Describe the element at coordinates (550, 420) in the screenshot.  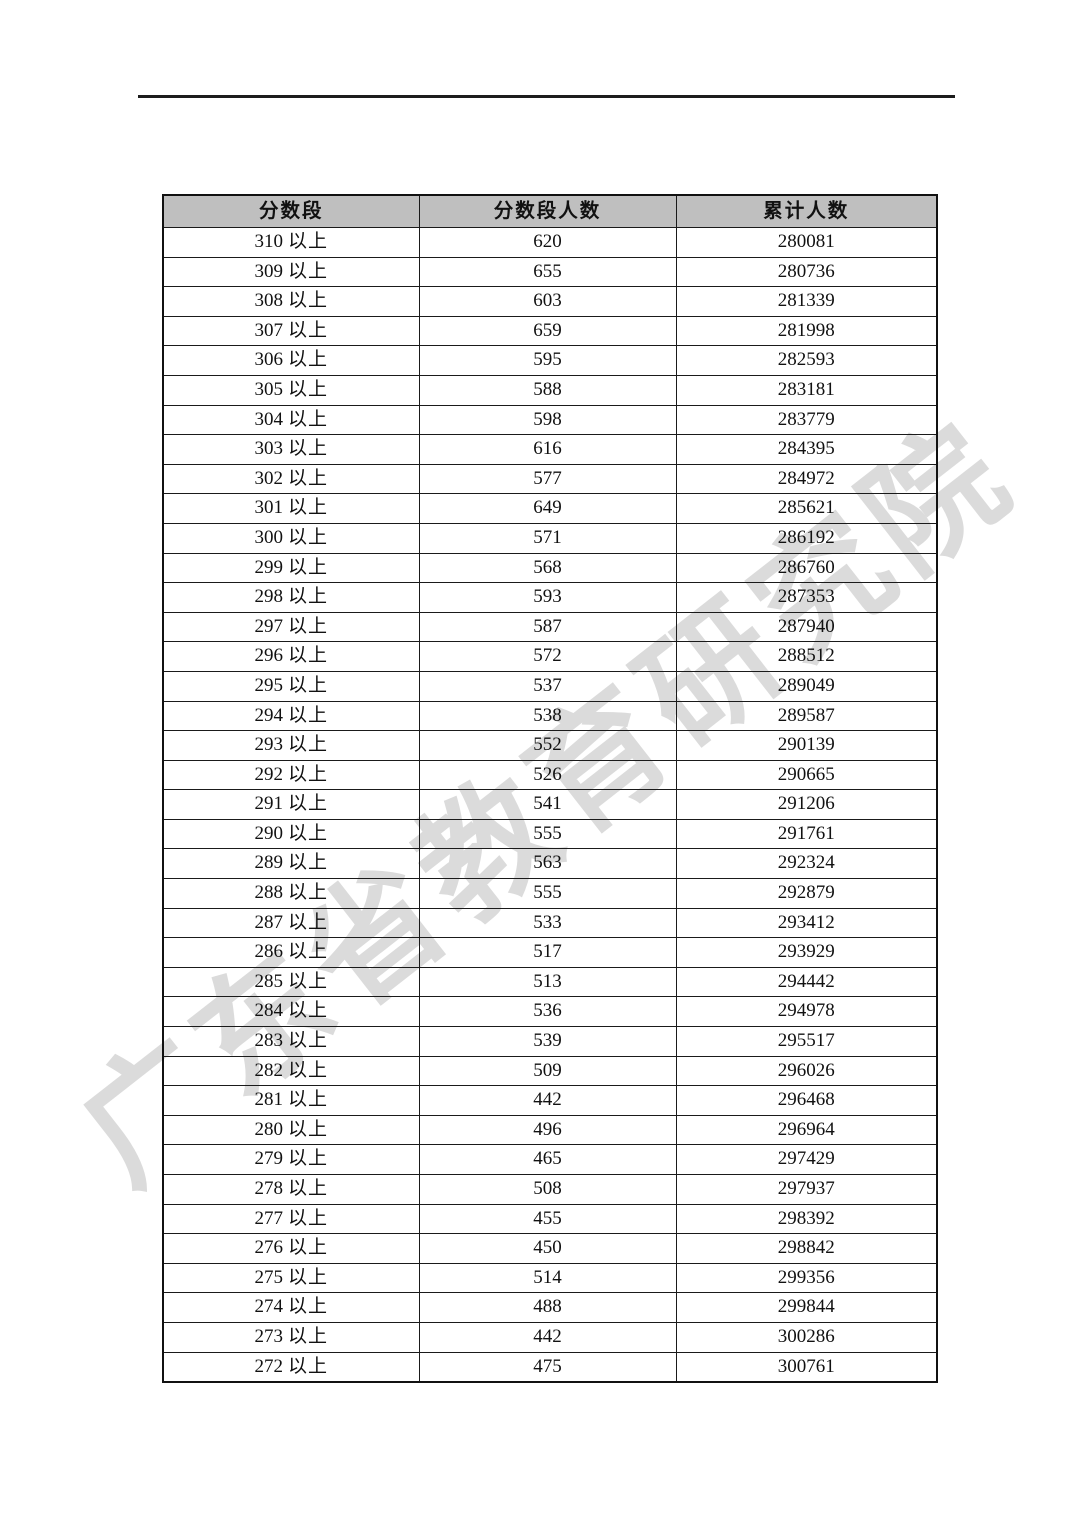
I see `table-row: 304 以上 598 283779` at that location.